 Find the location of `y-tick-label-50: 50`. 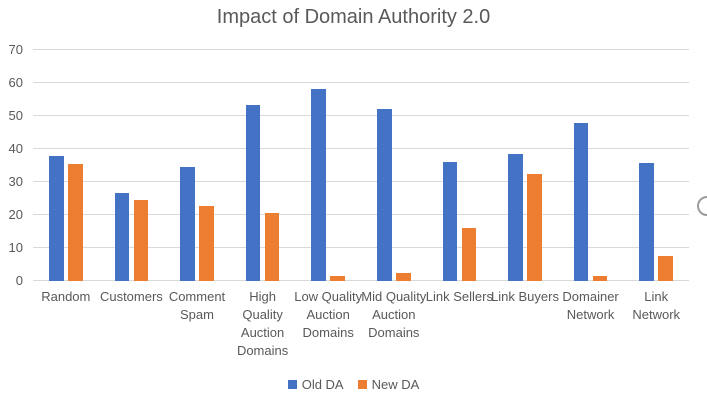

y-tick-label-50: 50 is located at coordinates (15, 115).